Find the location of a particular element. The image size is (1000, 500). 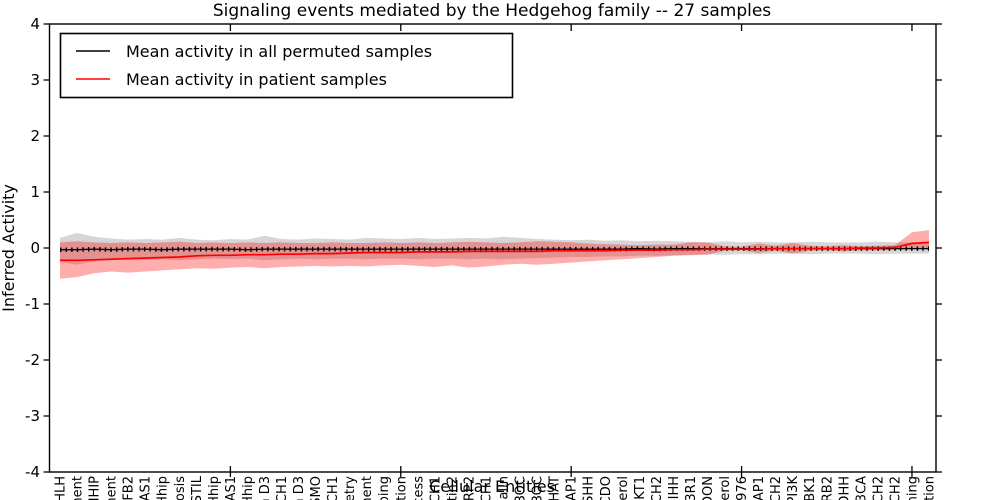

x-category-label: SHH Np/Cholesterol/Megalin is located at coordinates (504, 488).